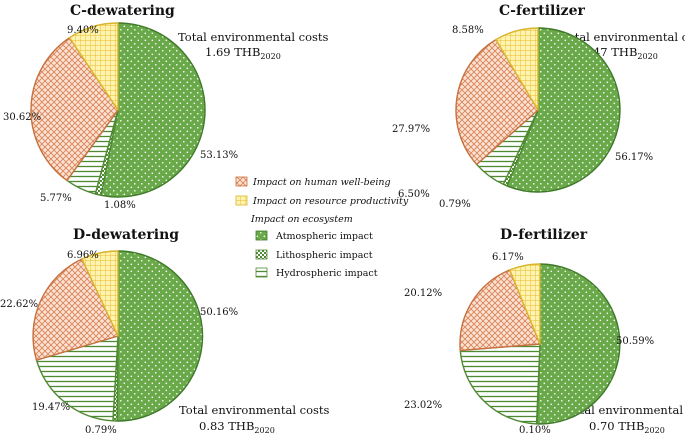  I want to click on slice-label-litho: 1.08%, so click(120, 205).